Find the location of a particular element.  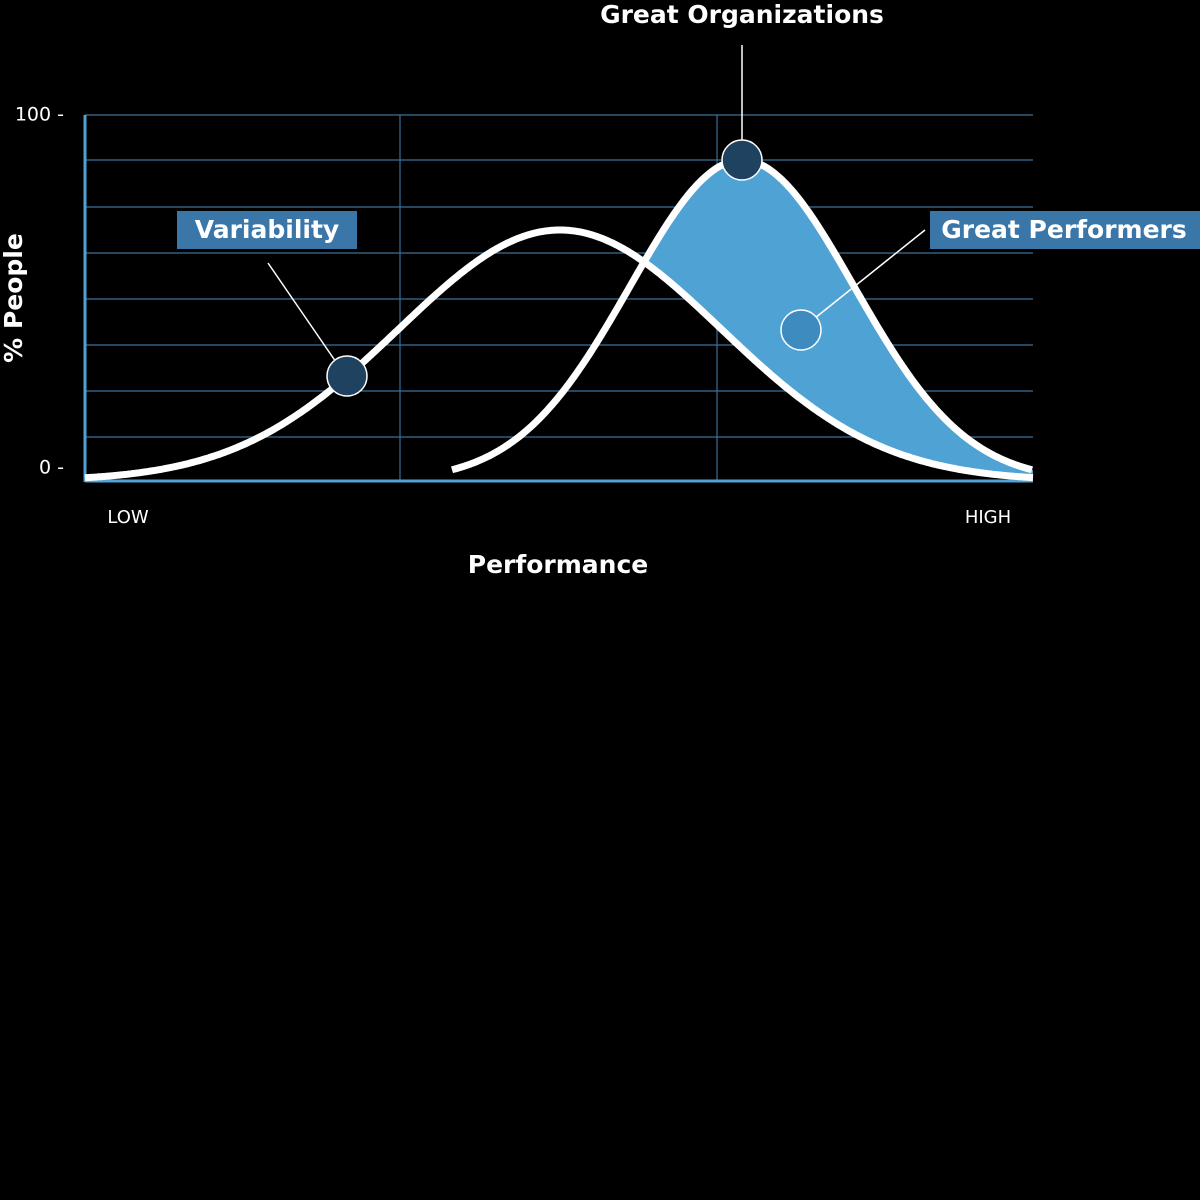

great-performers-area is located at coordinates (839, 319).